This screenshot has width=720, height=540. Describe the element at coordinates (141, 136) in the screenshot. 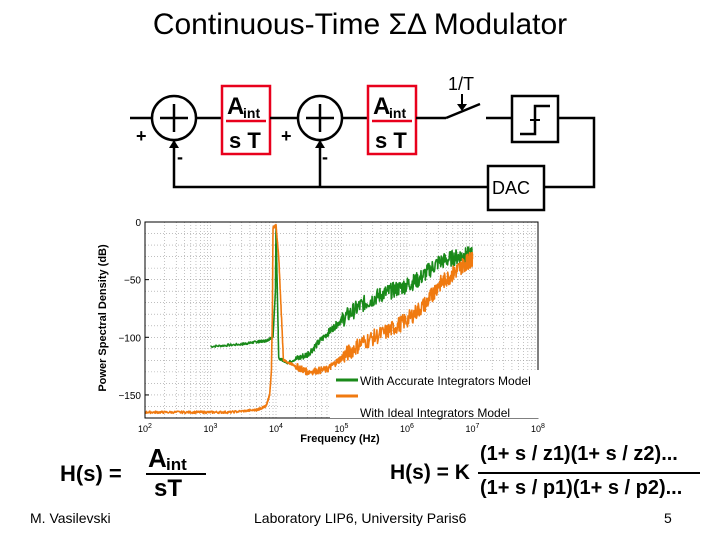

I see `sum1-plus-sign: +` at that location.